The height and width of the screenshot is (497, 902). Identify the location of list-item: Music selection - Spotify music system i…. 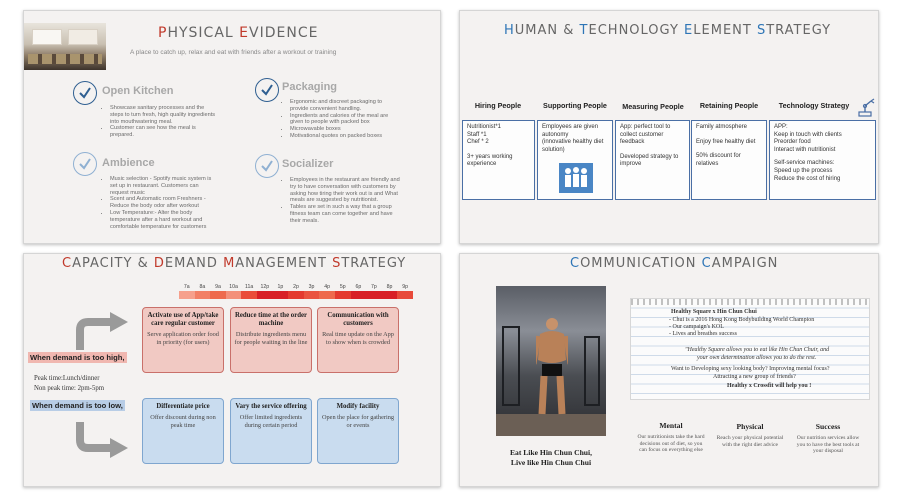
(163, 186).